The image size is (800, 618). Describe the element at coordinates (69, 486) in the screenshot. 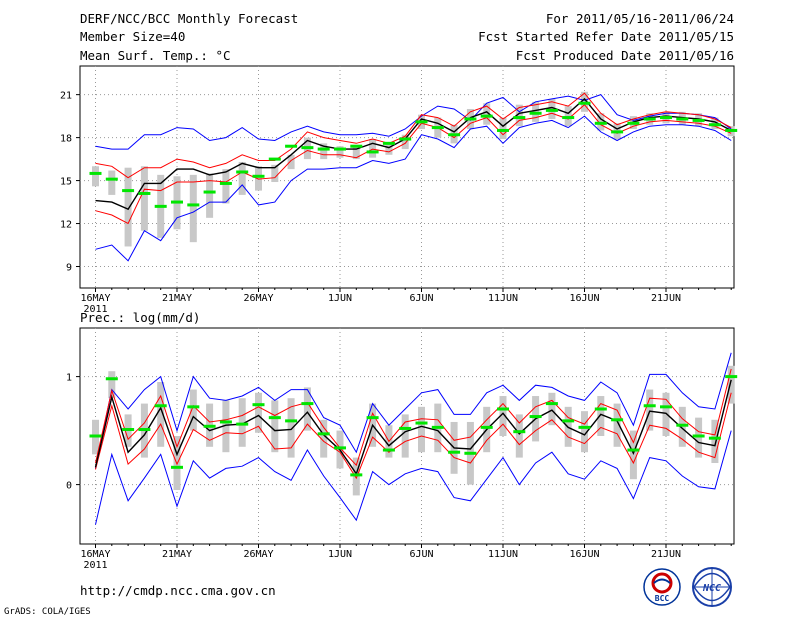

I see `y-tick-label: 0` at that location.